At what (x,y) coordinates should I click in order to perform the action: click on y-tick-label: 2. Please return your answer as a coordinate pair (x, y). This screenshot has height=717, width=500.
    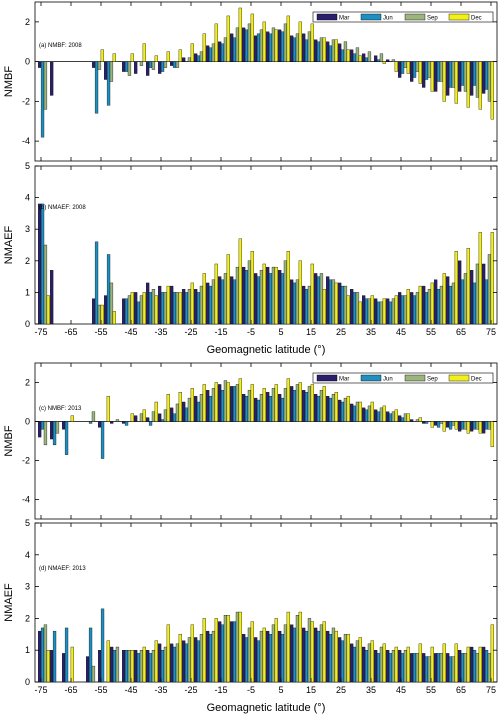
    Looking at the image, I should click on (27, 618).